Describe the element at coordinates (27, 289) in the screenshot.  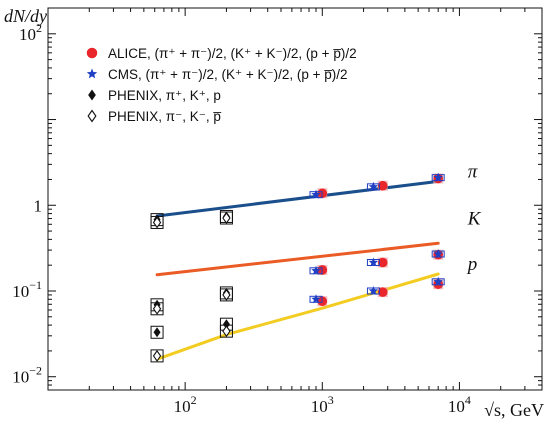
I see `y-tick-label: 10⁻¹` at that location.